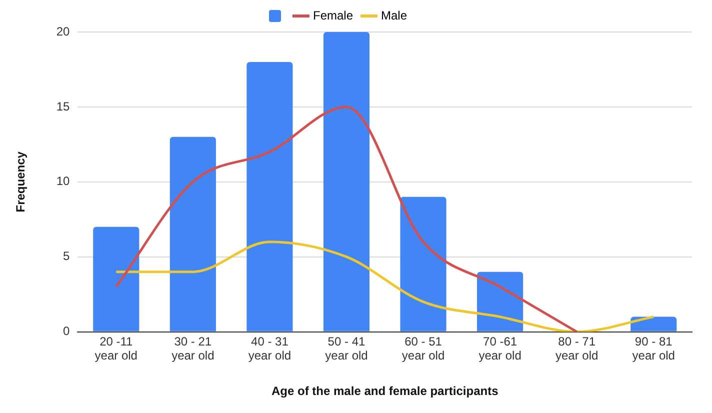 The image size is (712, 413). What do you see at coordinates (63, 106) in the screenshot?
I see `y-tick-label: 15` at bounding box center [63, 106].